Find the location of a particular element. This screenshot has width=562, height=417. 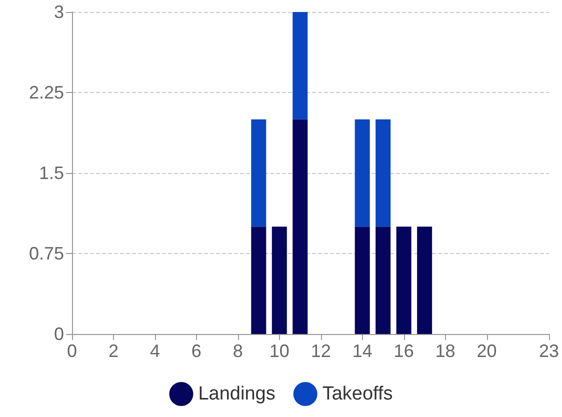

x-tick-label: 6 is located at coordinates (196, 351).